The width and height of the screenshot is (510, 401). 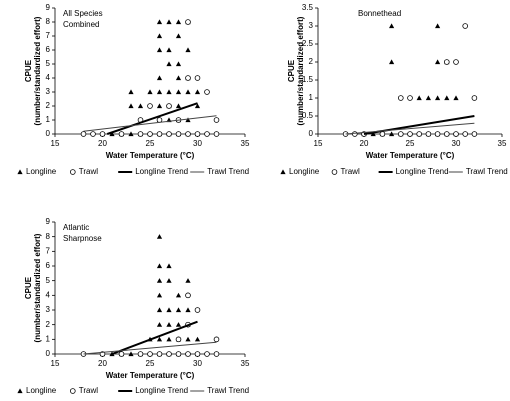 I want to click on y-tick-label: 7, so click(x=48, y=250).